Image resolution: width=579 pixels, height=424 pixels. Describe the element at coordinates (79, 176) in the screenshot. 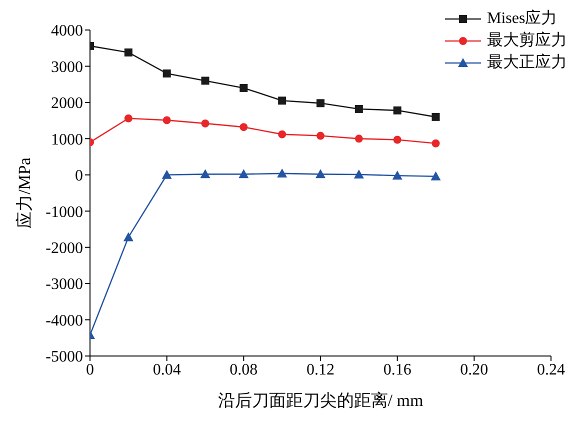

I see `y-tick-label: 0` at that location.